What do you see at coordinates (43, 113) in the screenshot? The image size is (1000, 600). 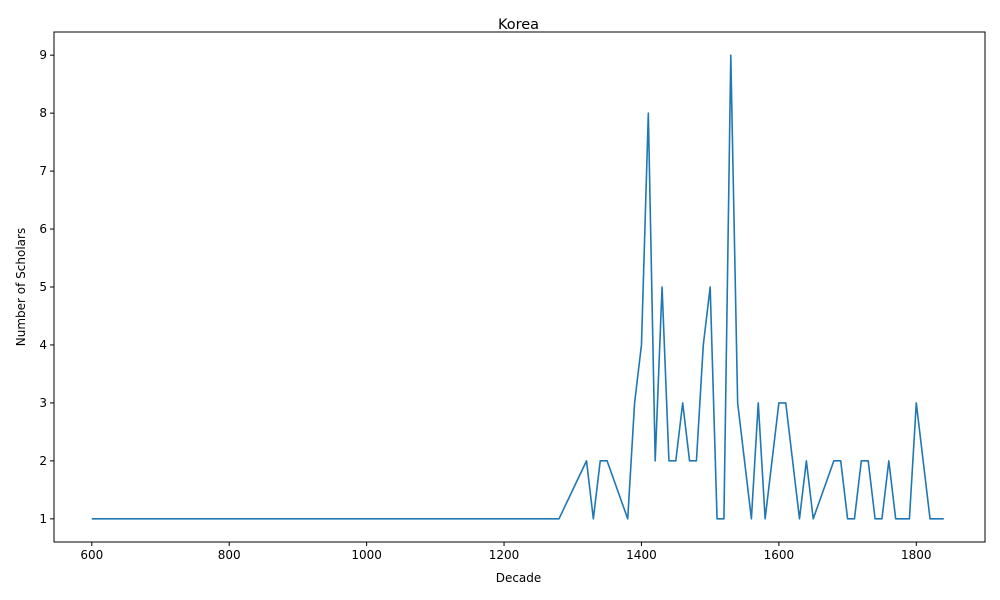 I see `y-tick-label: 8` at bounding box center [43, 113].